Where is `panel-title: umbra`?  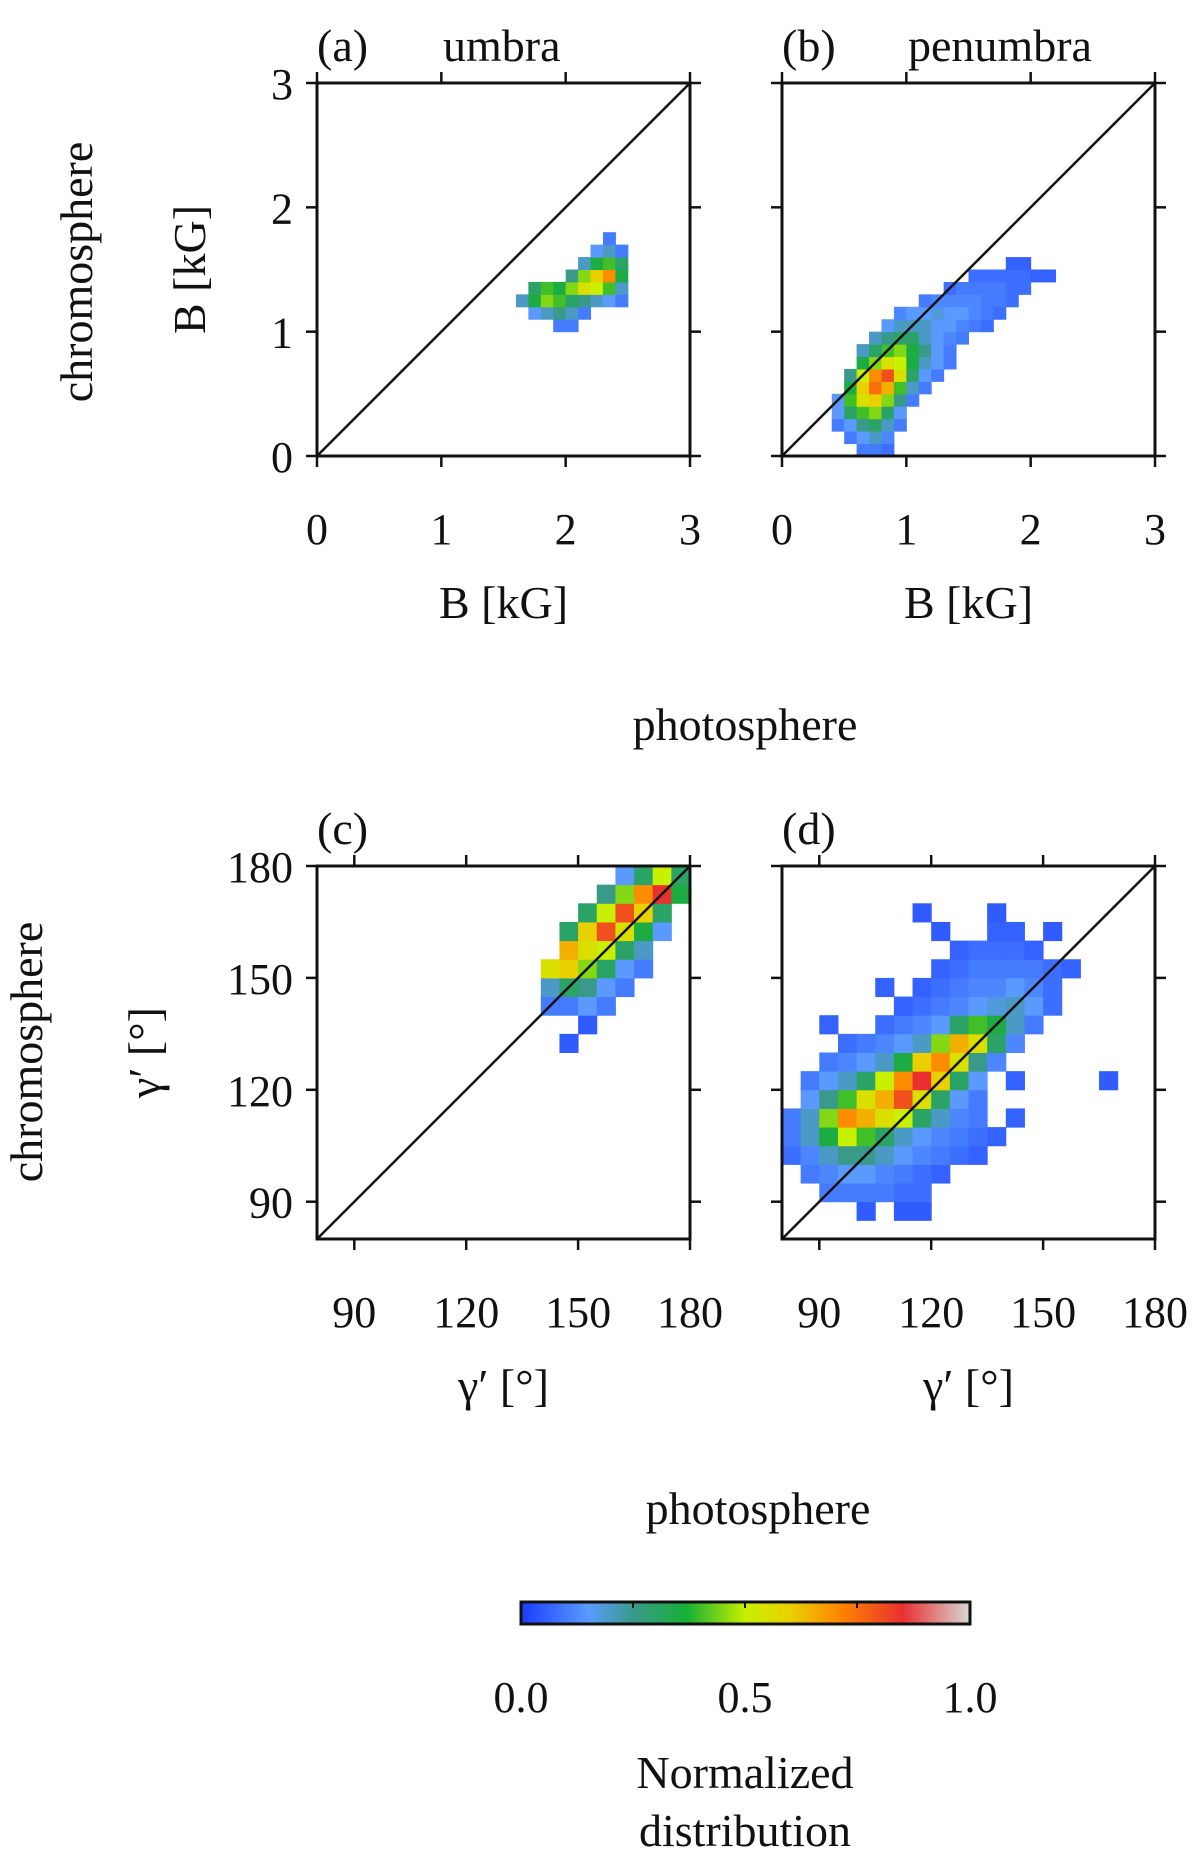
panel-title: umbra is located at coordinates (502, 45).